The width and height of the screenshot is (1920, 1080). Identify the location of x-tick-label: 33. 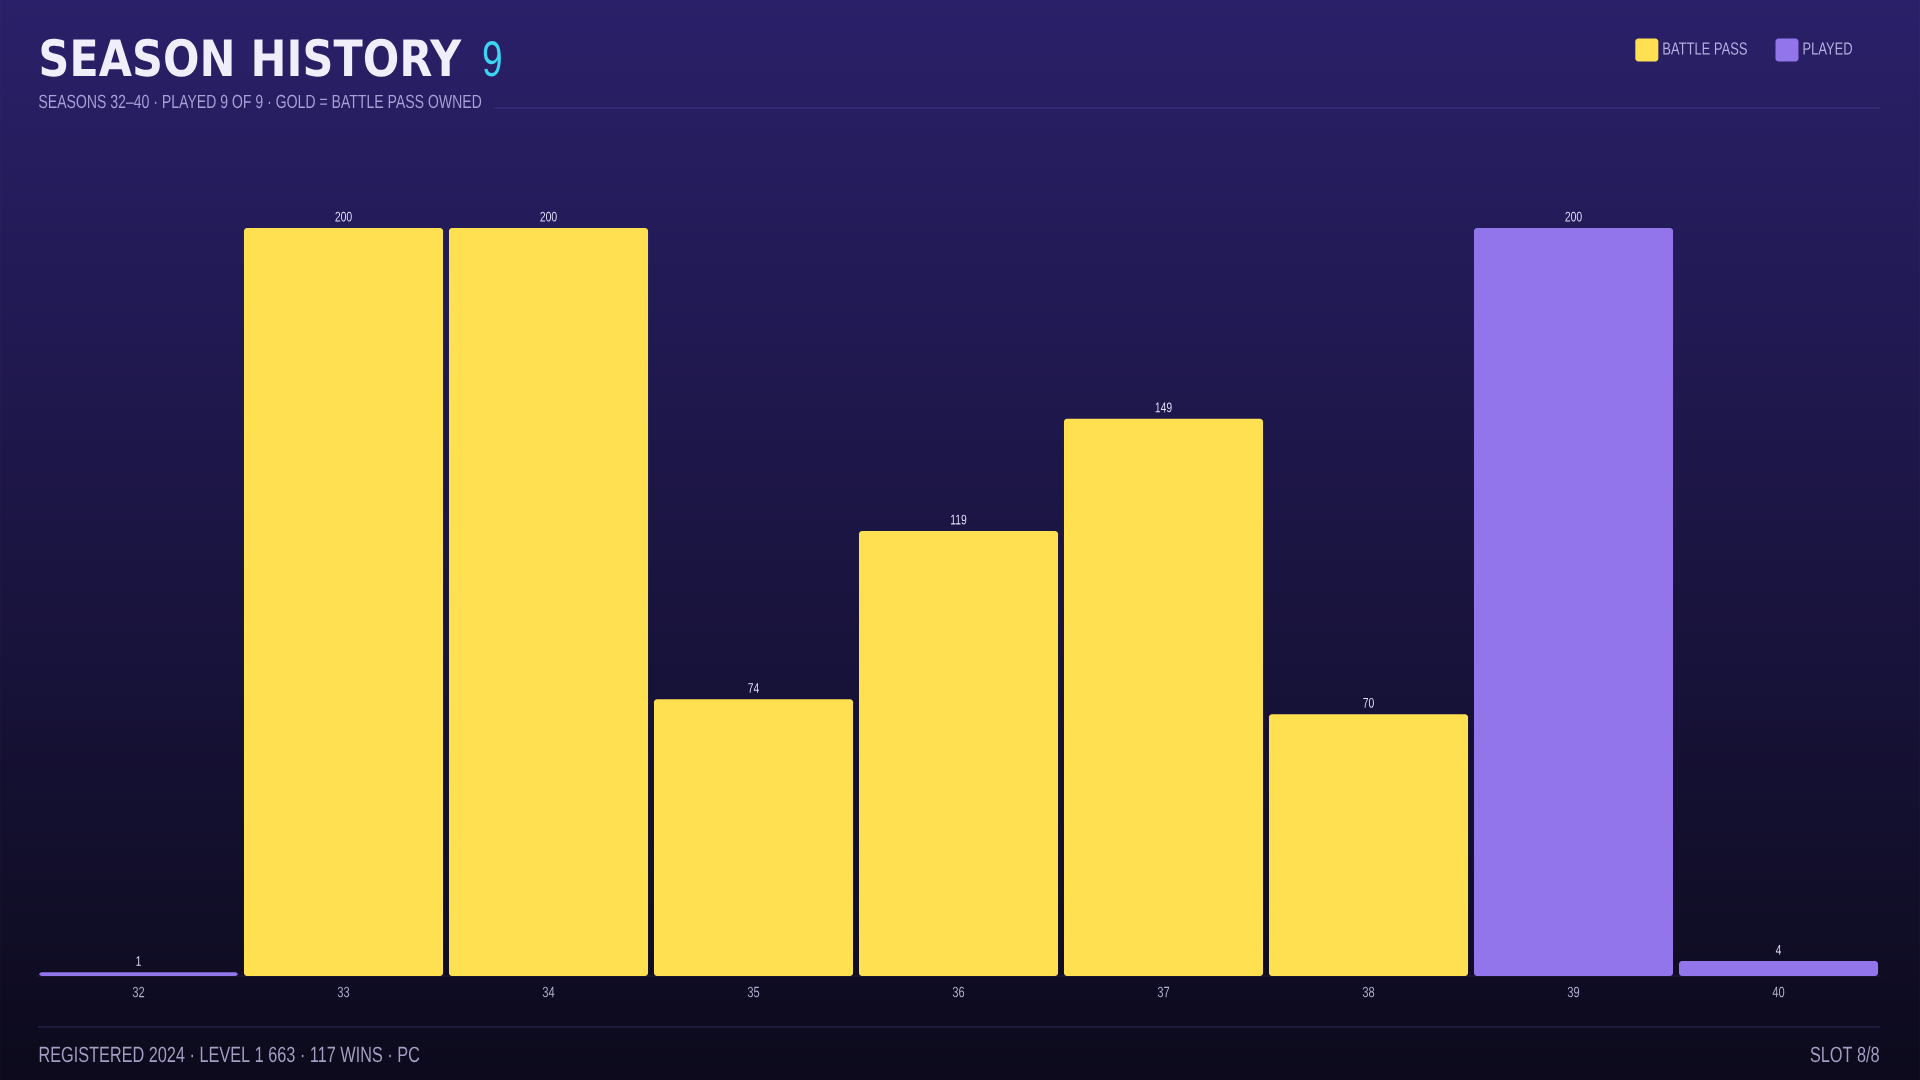
(343, 992).